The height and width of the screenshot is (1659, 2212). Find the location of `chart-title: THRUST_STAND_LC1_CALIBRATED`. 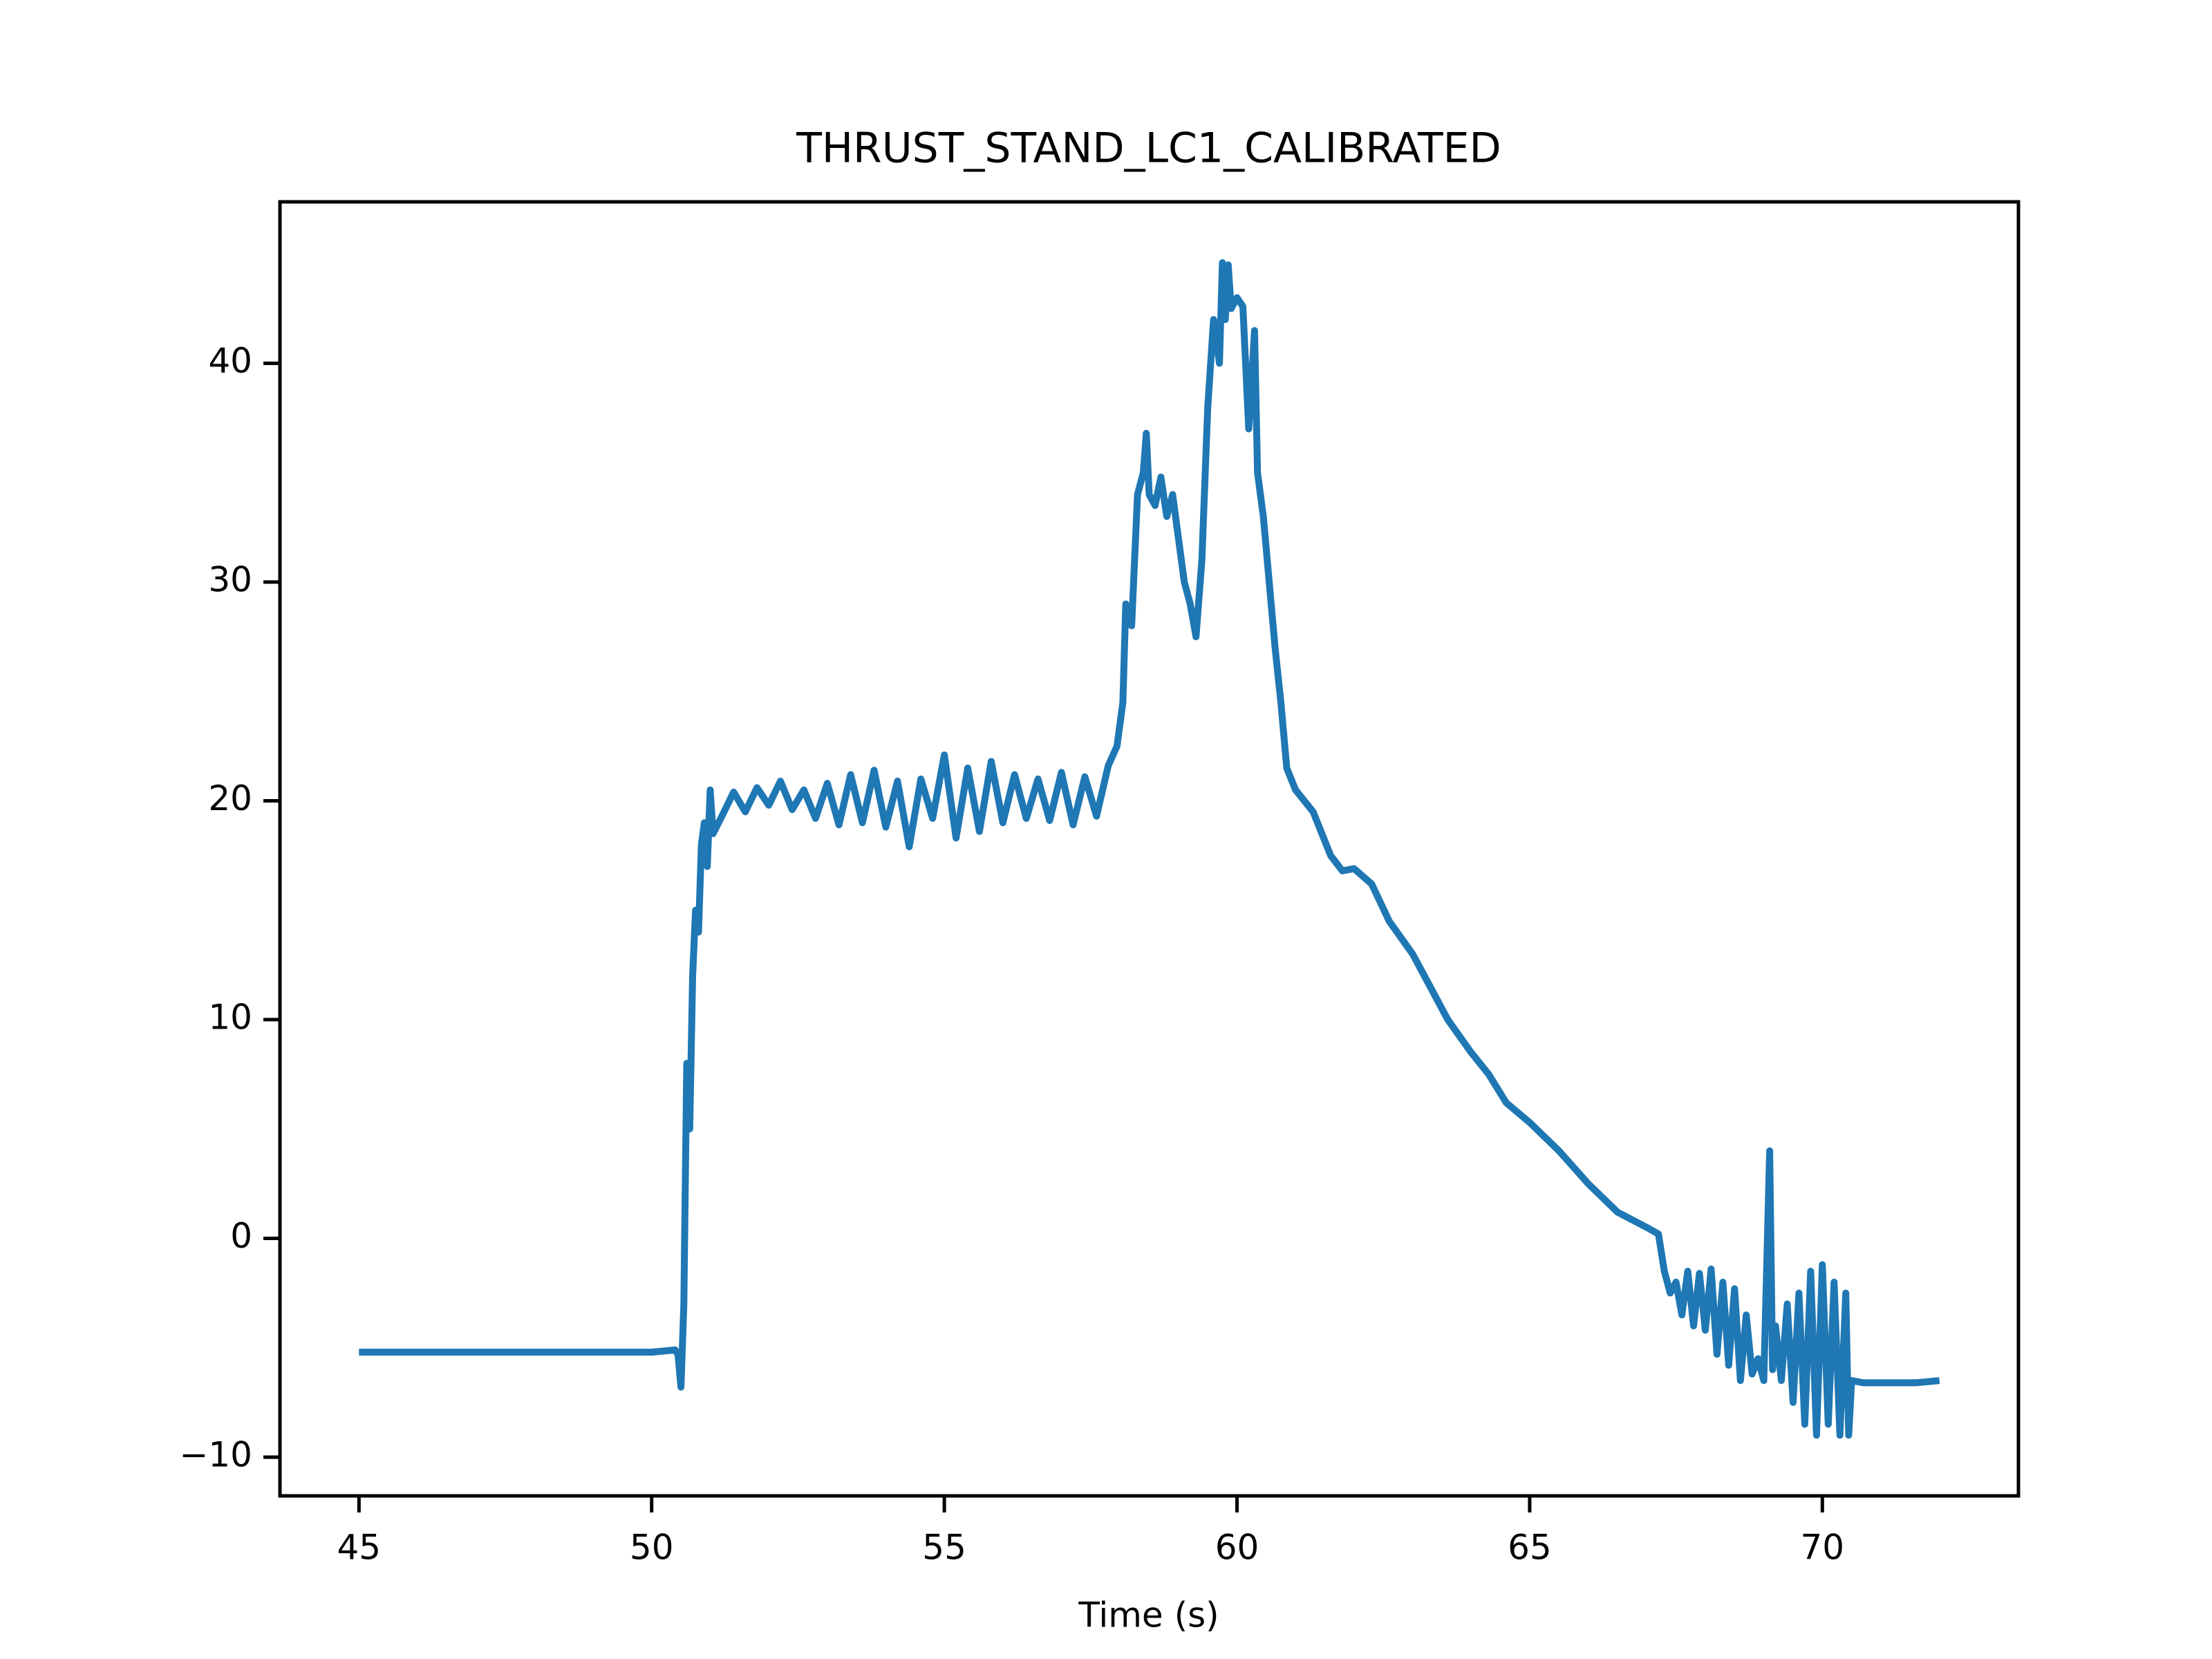

chart-title: THRUST_STAND_LC1_CALIBRATED is located at coordinates (1148, 148).